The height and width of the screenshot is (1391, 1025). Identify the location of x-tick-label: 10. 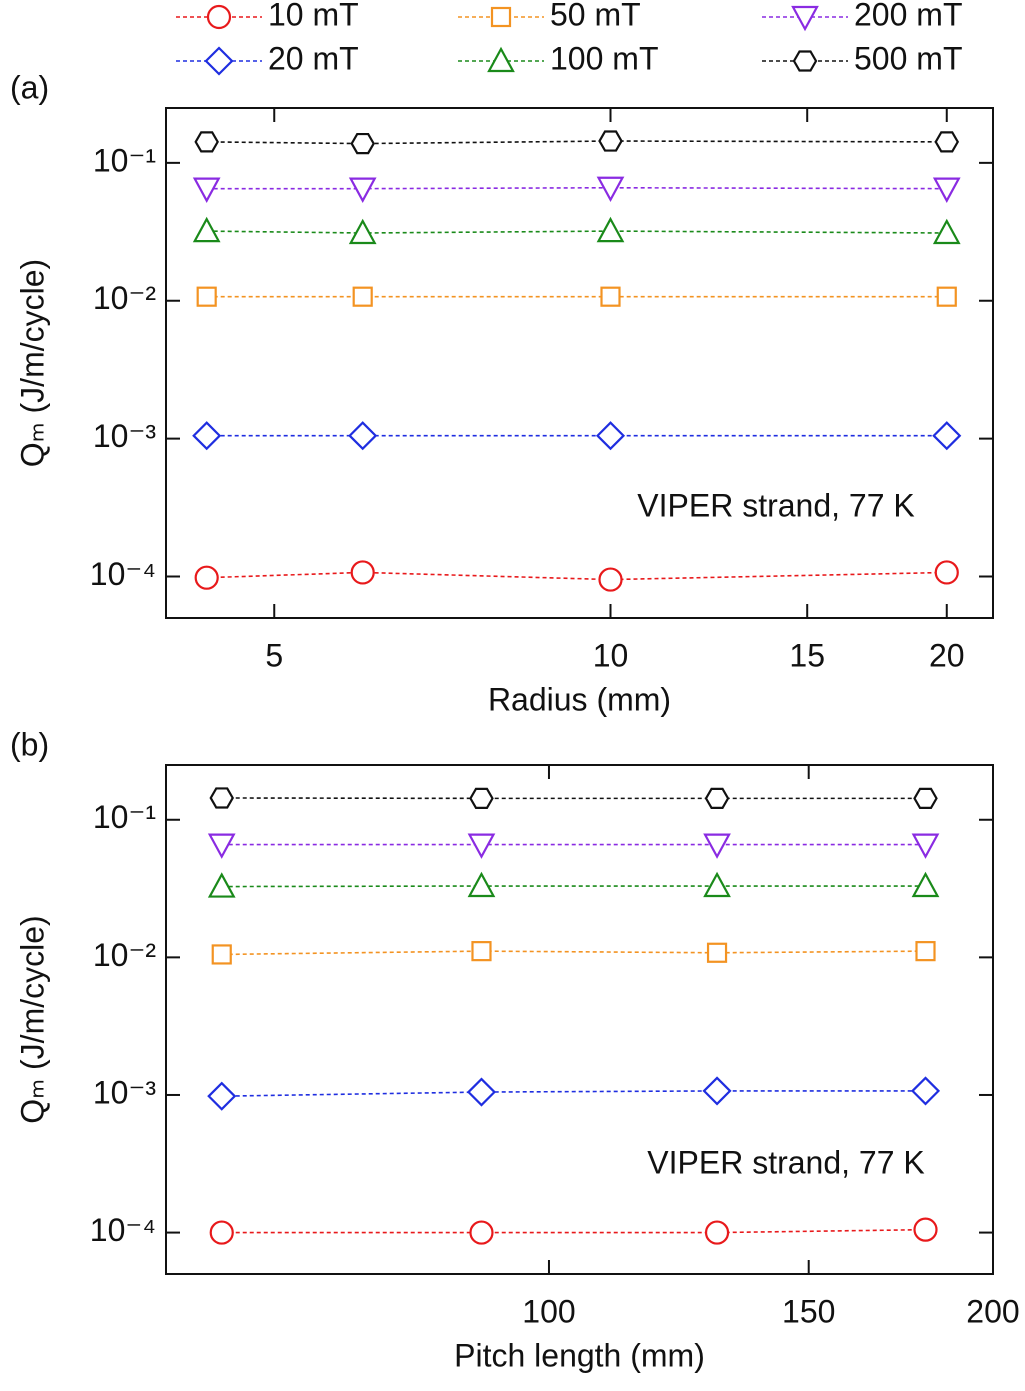
(611, 655).